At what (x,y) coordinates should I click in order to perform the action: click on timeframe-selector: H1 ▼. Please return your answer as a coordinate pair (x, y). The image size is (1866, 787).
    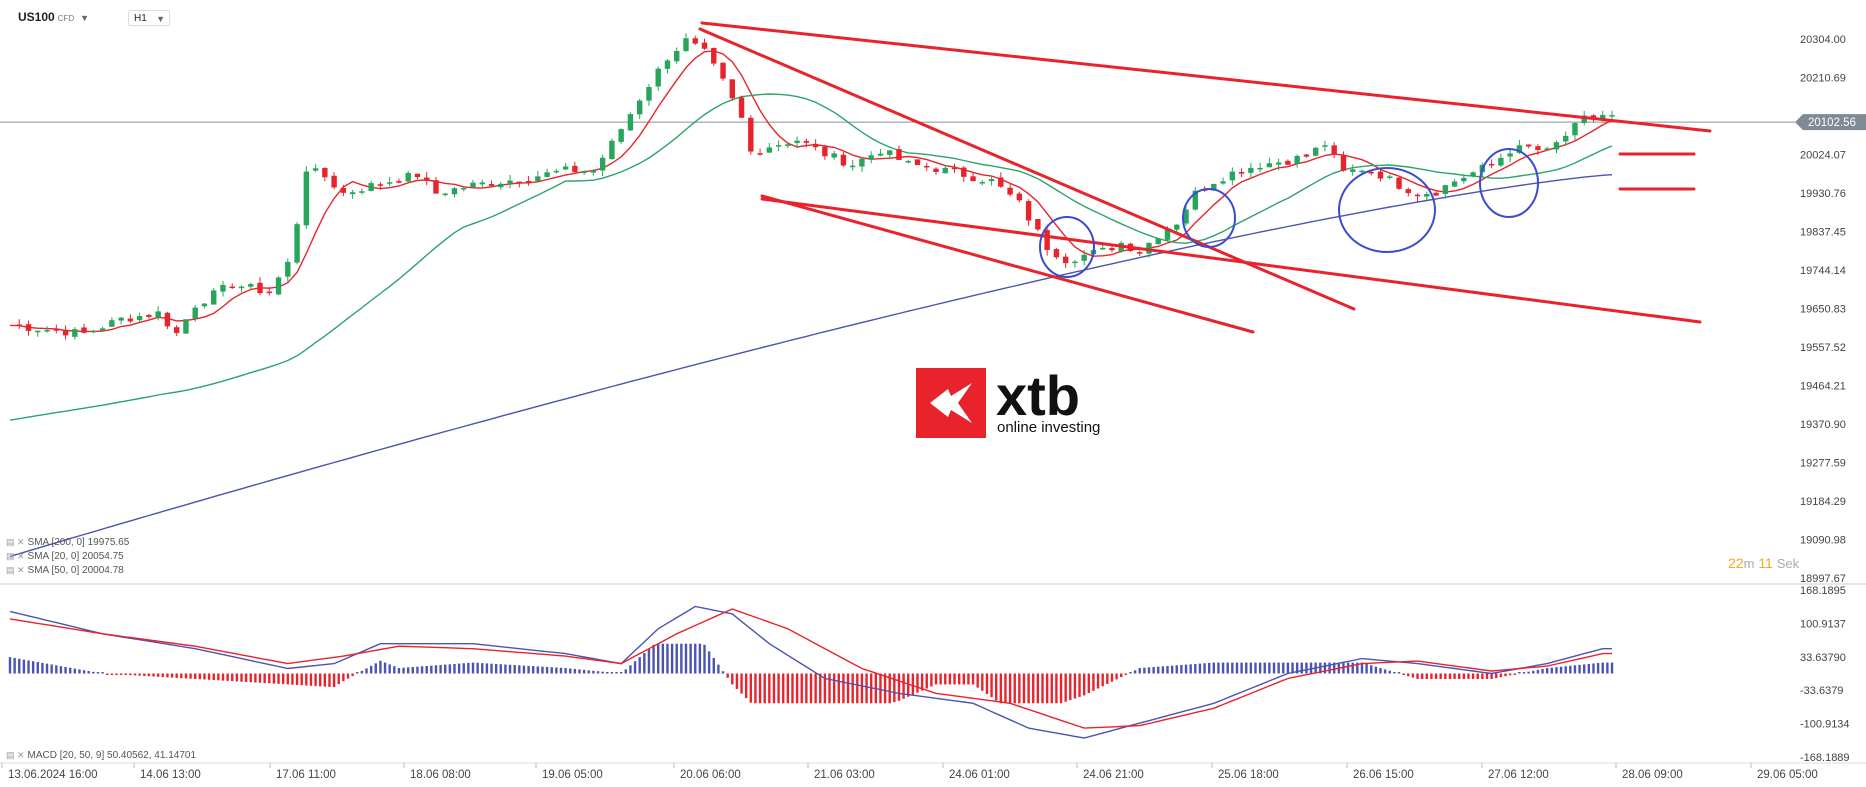
    Looking at the image, I should click on (149, 18).